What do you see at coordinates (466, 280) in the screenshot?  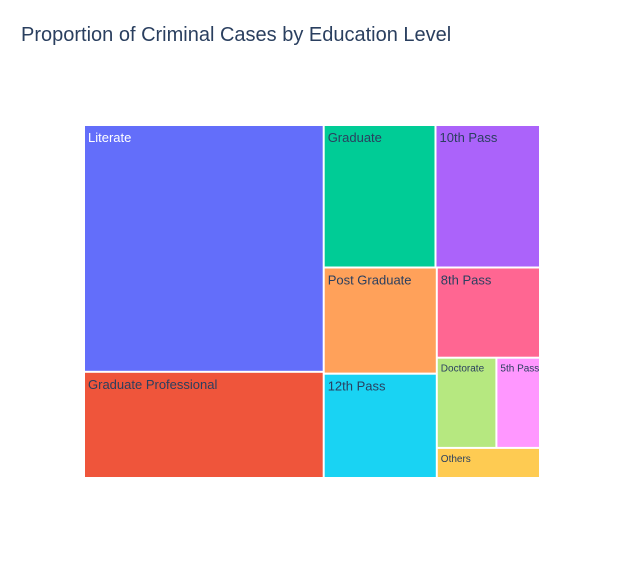 I see `treemap-label-8th-pass: 8th Pass` at bounding box center [466, 280].